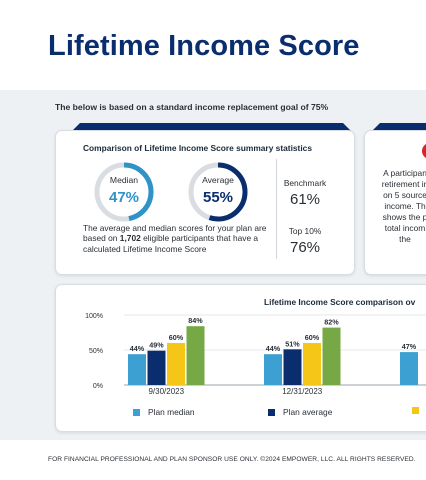  I want to click on average-ring: Average 55%, so click(218, 192).